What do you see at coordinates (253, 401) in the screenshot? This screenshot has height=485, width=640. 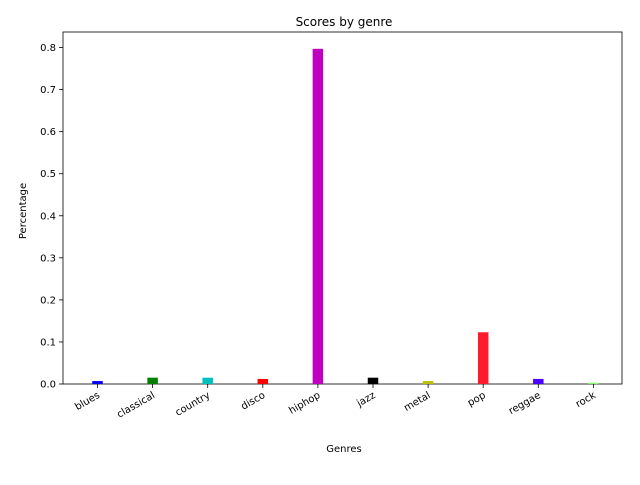 I see `x-tick-label-disco: disco` at bounding box center [253, 401].